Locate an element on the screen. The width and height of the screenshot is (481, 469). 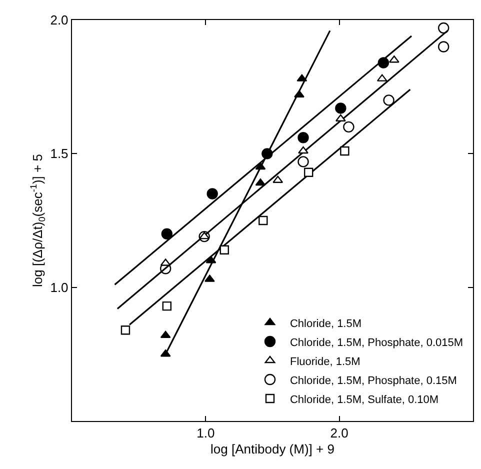
x-axis-title: log [Antibody (M)] + 9 is located at coordinates (272, 448).